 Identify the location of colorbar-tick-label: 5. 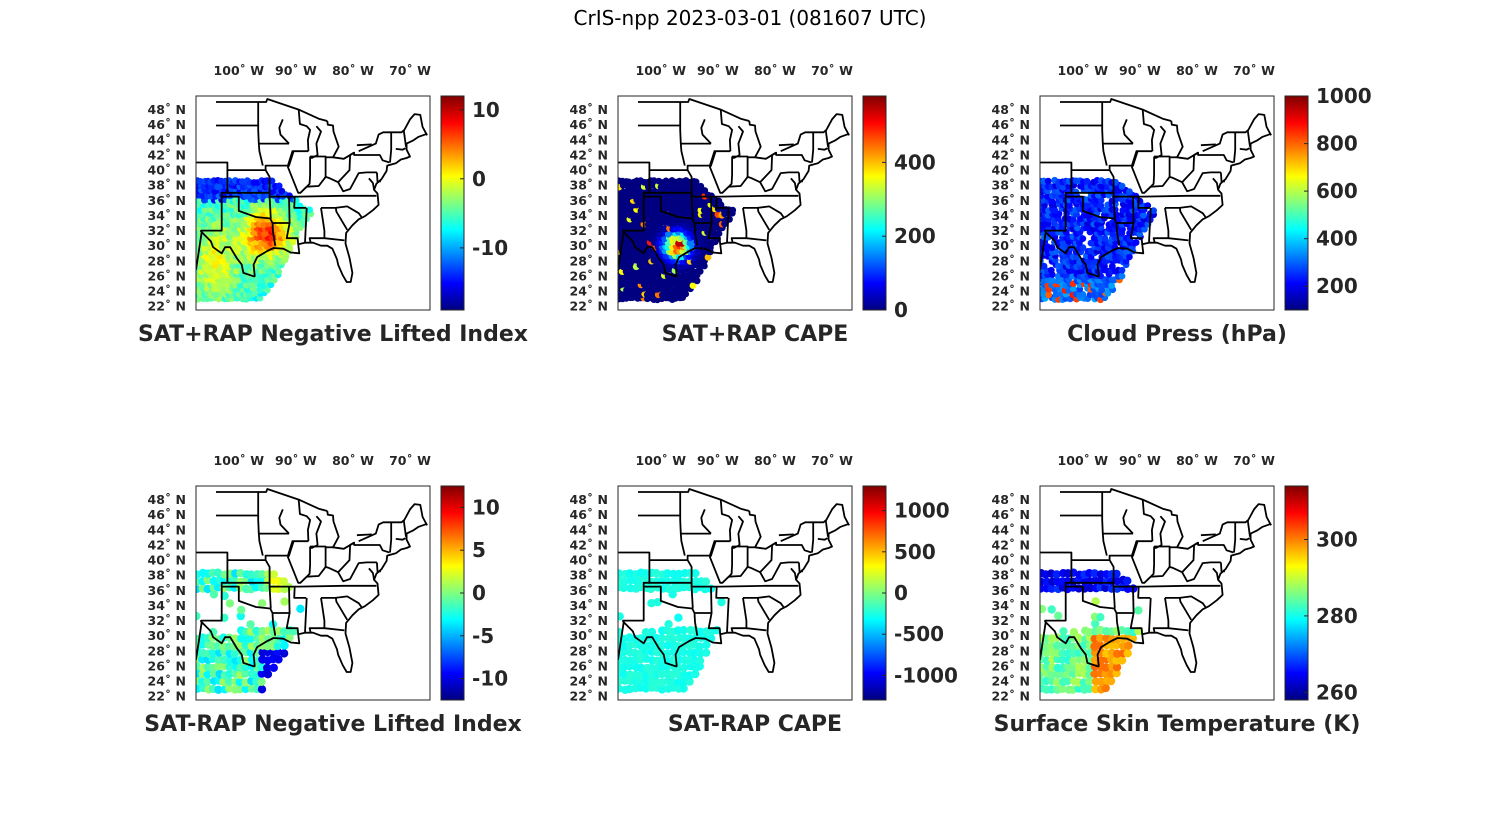
(479, 550).